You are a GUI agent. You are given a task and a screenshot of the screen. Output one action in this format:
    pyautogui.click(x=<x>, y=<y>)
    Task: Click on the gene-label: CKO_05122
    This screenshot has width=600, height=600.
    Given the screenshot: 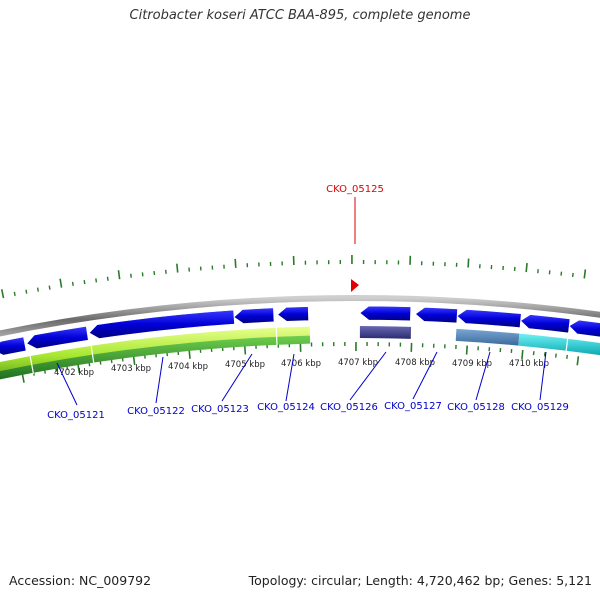 What is the action you would take?
    pyautogui.click(x=156, y=411)
    